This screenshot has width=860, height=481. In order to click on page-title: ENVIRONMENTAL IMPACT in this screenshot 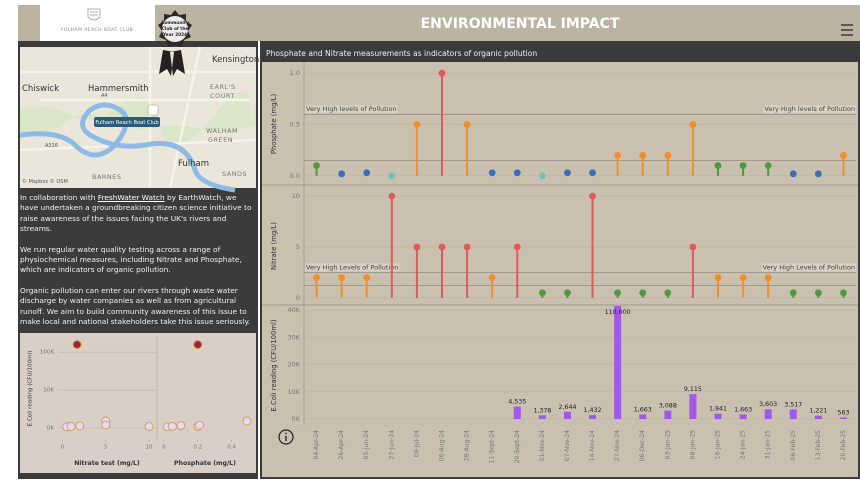, I will do `click(520, 24)`.